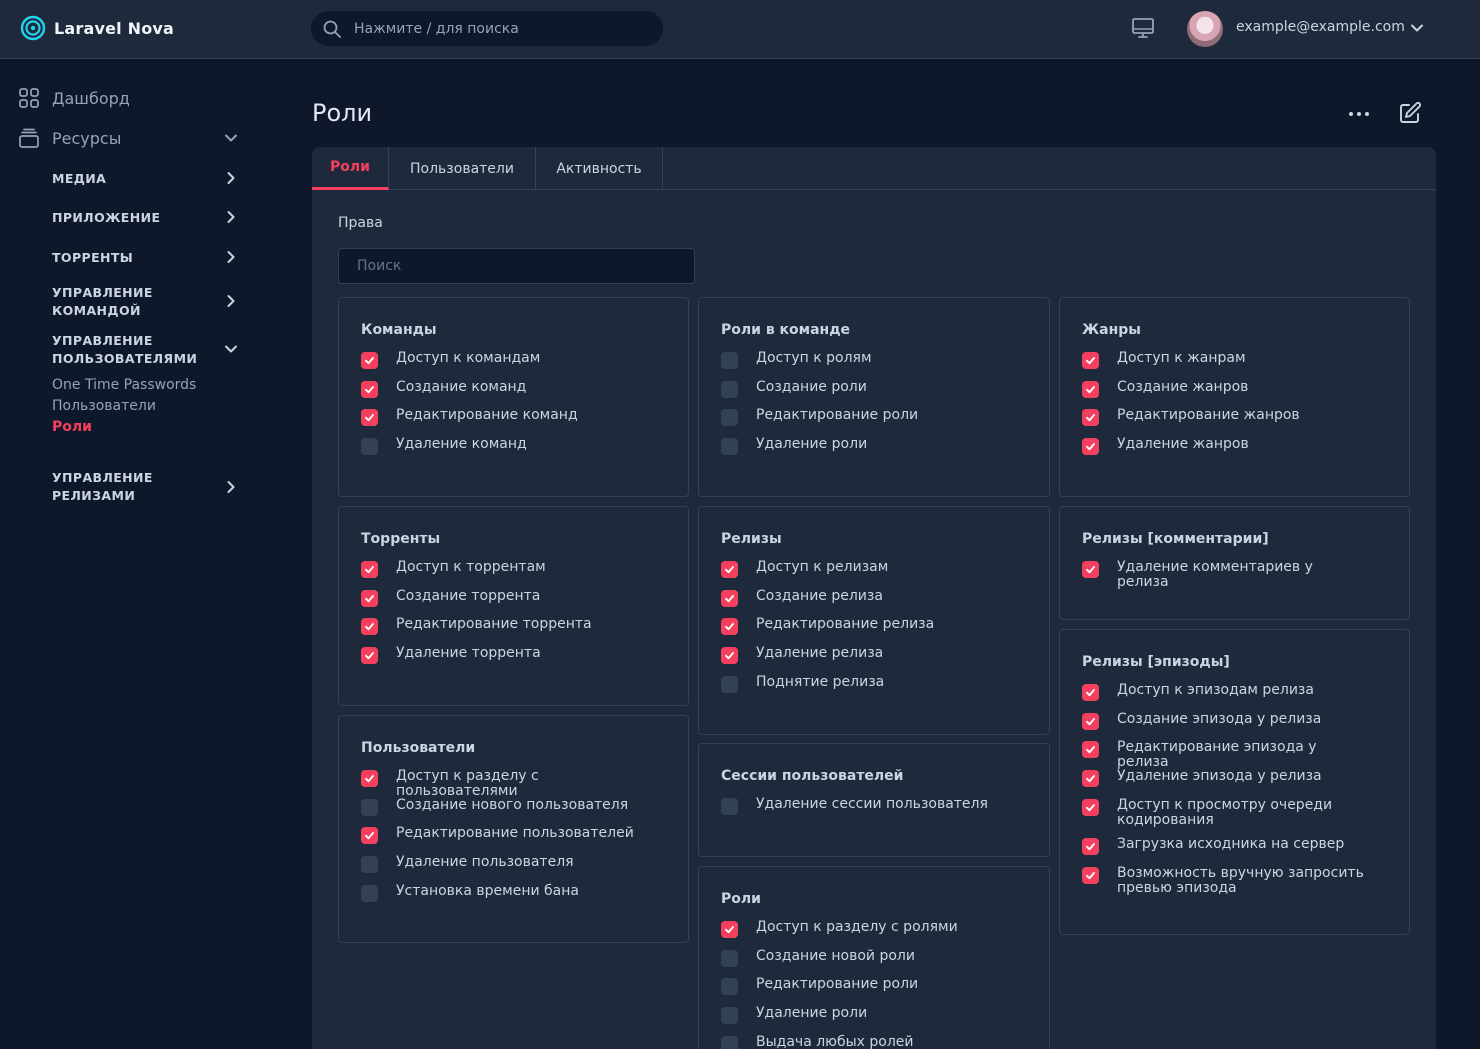 The height and width of the screenshot is (1049, 1480). What do you see at coordinates (69, 138) in the screenshot?
I see `sidebar-item-resources: Ресурсы` at bounding box center [69, 138].